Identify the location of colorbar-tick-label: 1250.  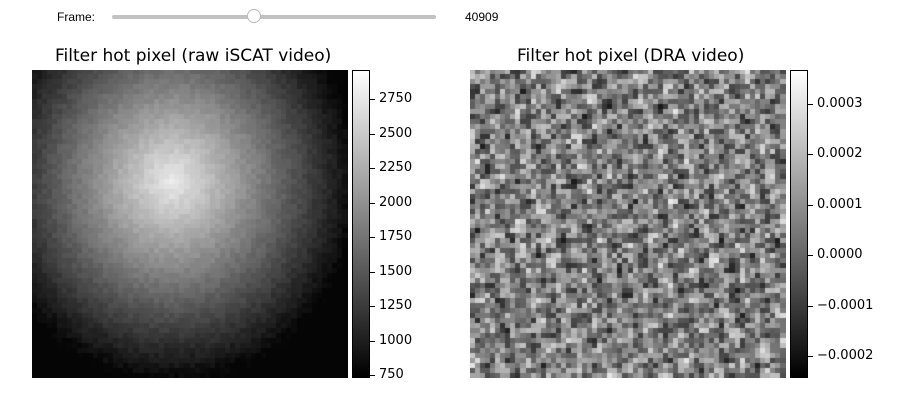
(396, 305).